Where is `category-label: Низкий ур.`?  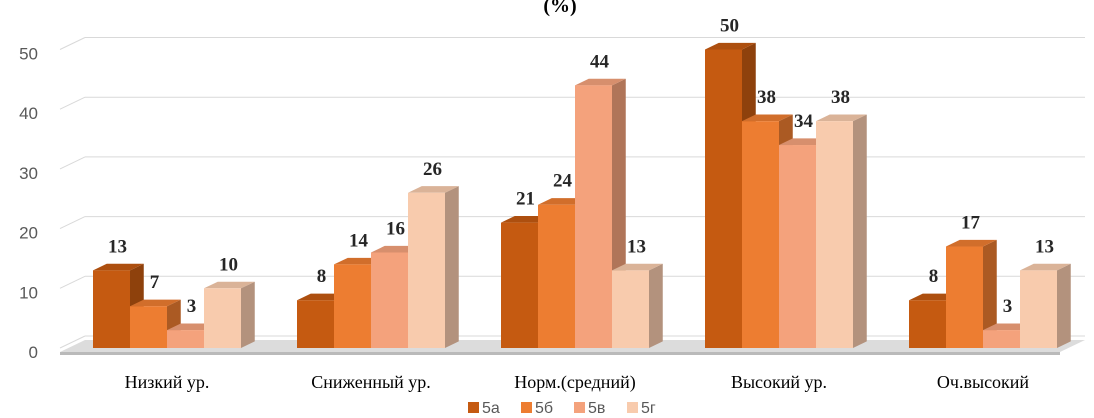
category-label: Низкий ур. is located at coordinates (167, 382).